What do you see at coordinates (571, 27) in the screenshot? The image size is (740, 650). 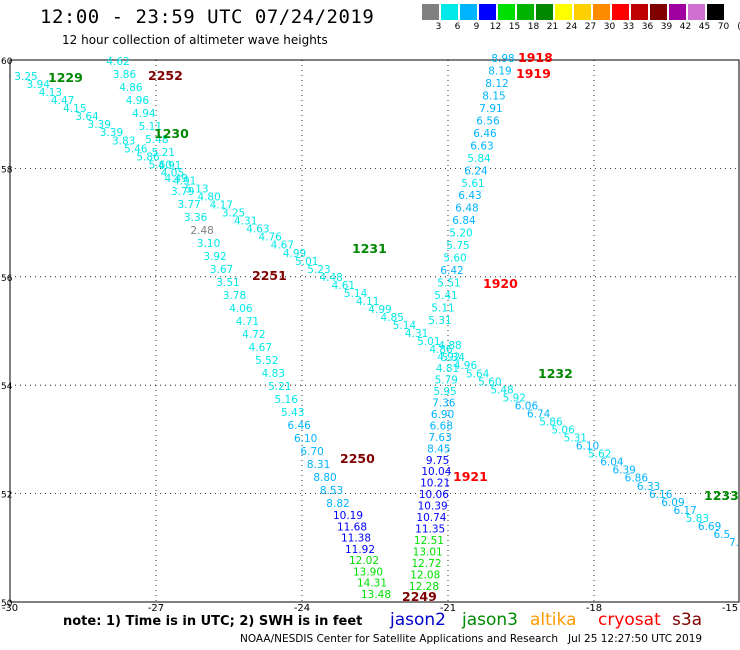 I see `color-scale-label: 24` at bounding box center [571, 27].